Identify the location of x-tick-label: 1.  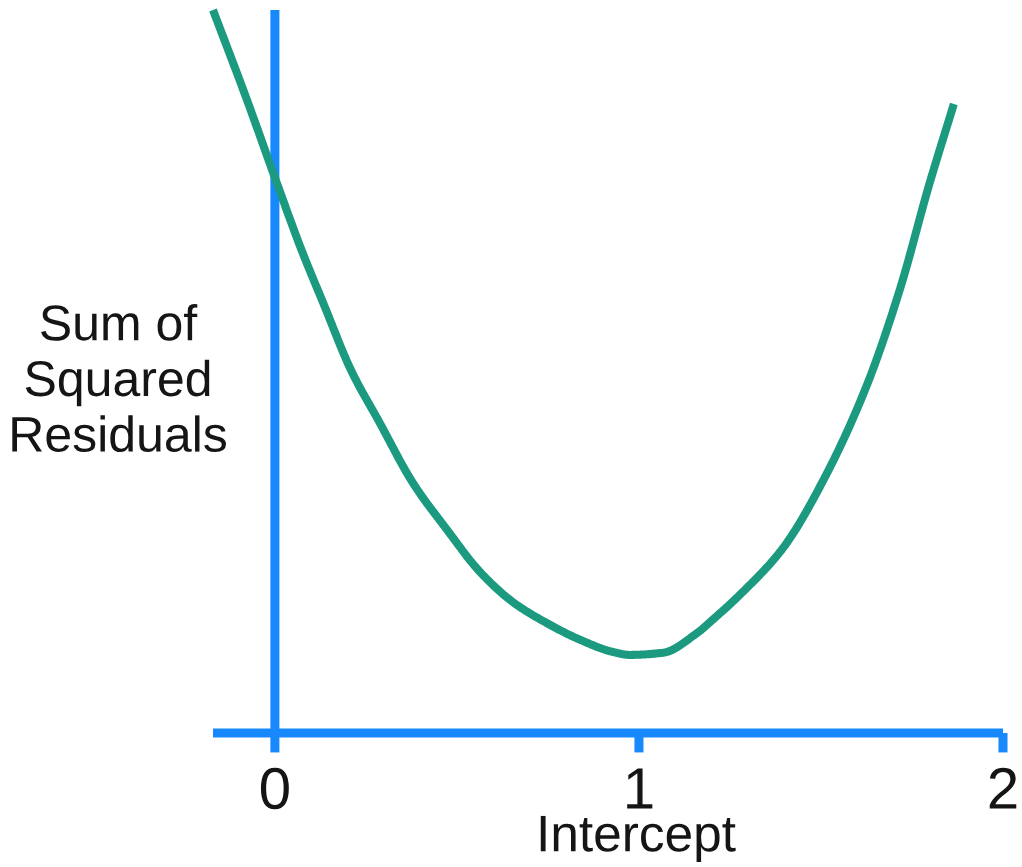
(640, 788).